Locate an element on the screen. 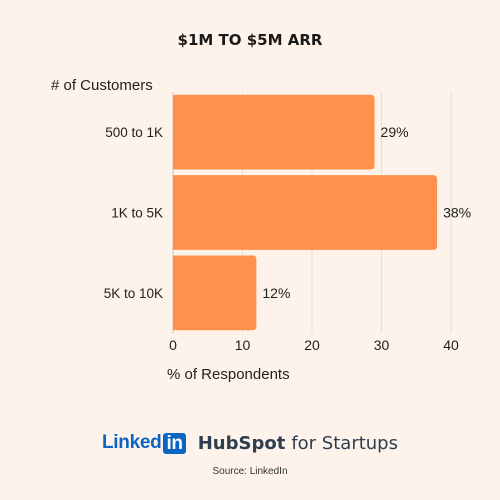 The width and height of the screenshot is (500, 500). hubspot-wordmark: HubSpot is located at coordinates (241, 443).